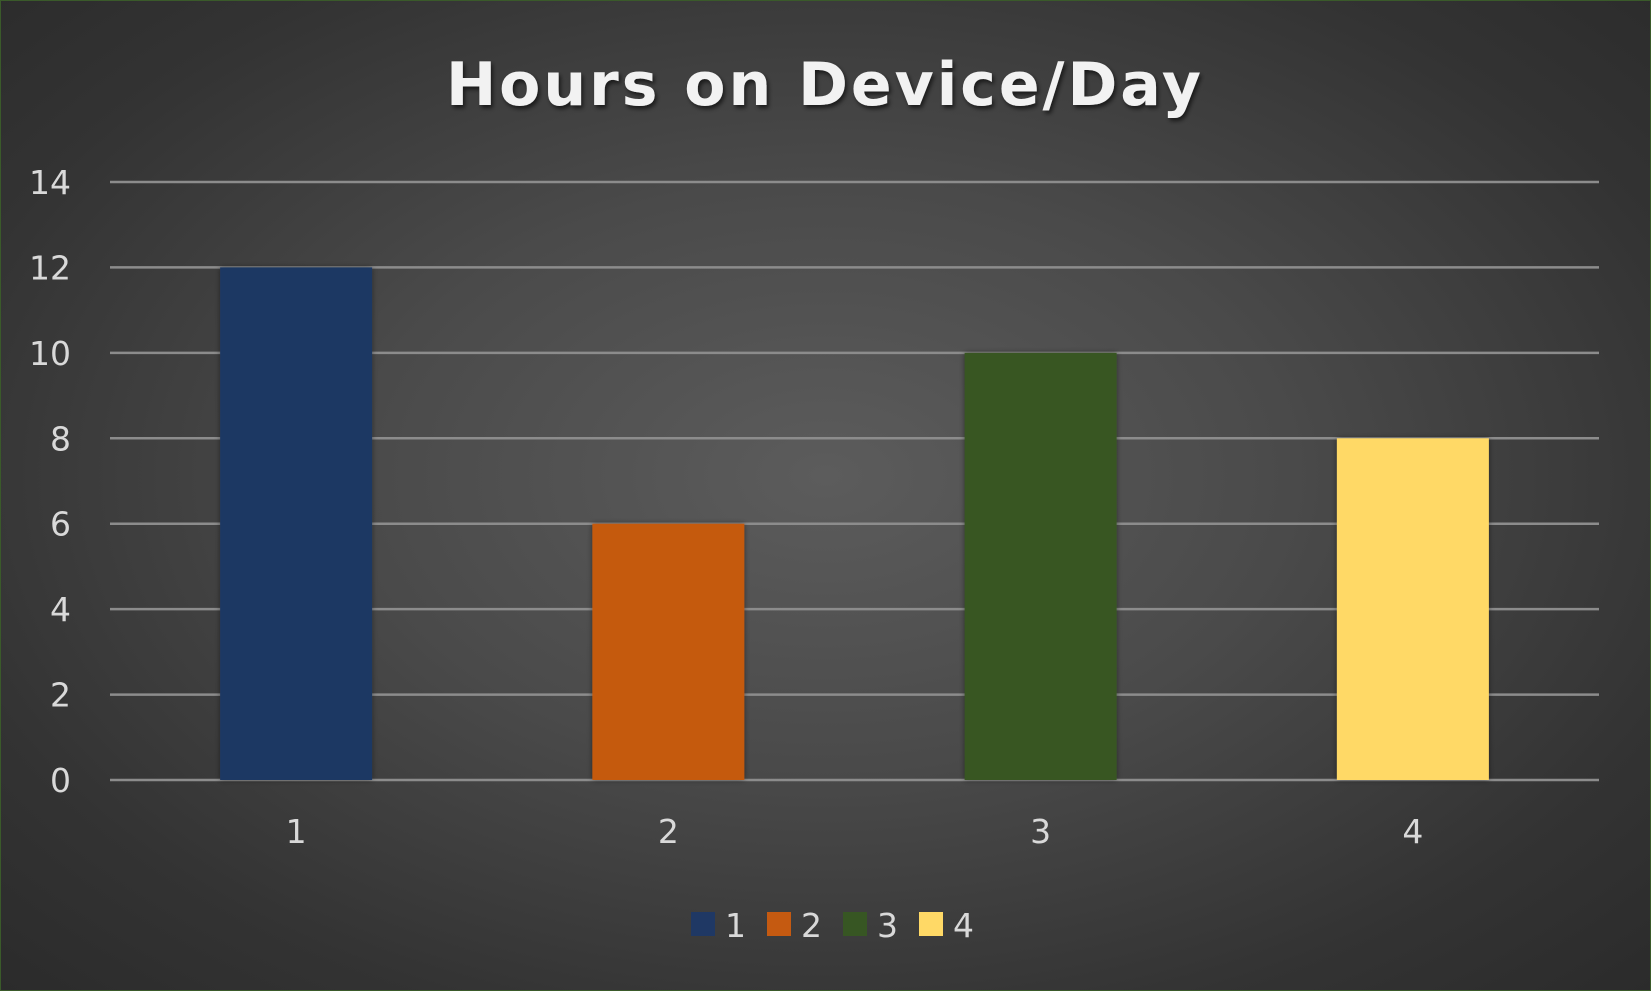  I want to click on legend: 1 2 3 4, so click(832, 925).